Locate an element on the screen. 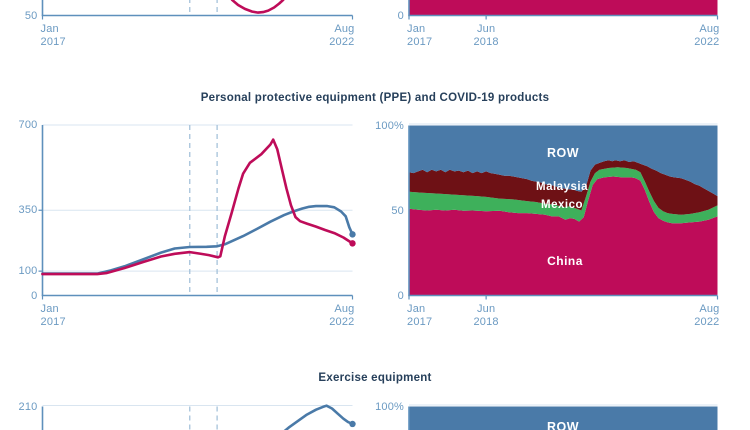 The image size is (750, 430). area-china is located at coordinates (563, 236).